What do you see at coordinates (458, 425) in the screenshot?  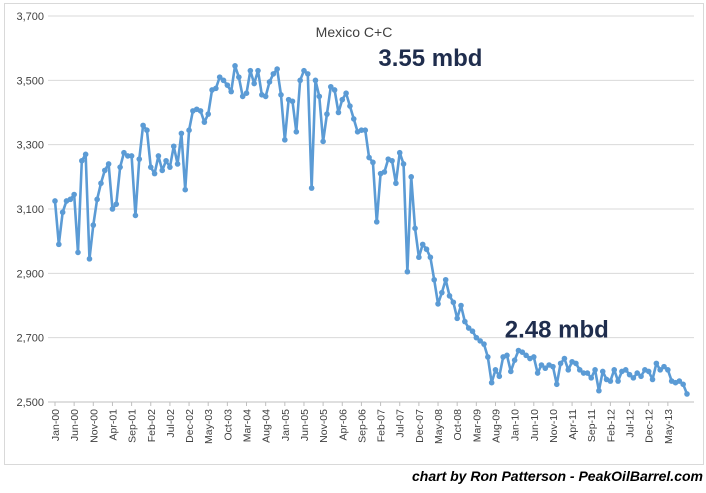 I see `x-tick-label: Oct-08` at bounding box center [458, 425].